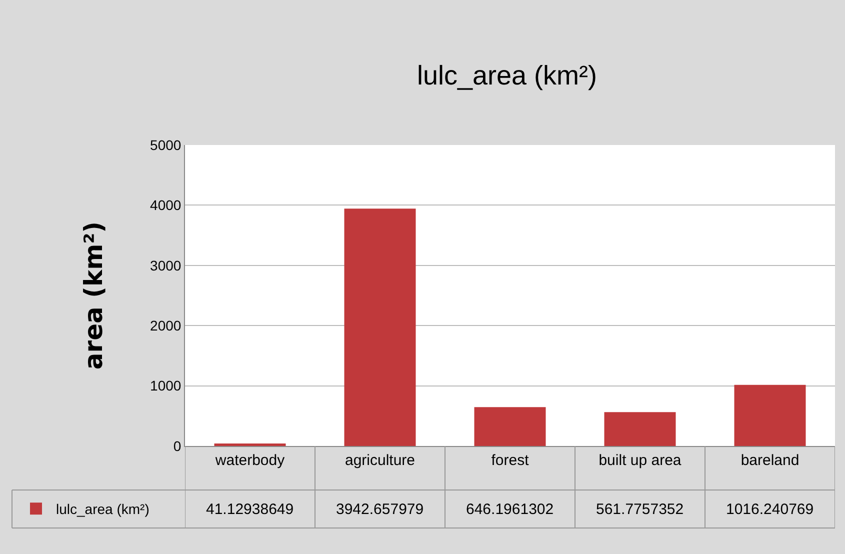  Describe the element at coordinates (177, 446) in the screenshot. I see `y-tick-label: 0` at that location.